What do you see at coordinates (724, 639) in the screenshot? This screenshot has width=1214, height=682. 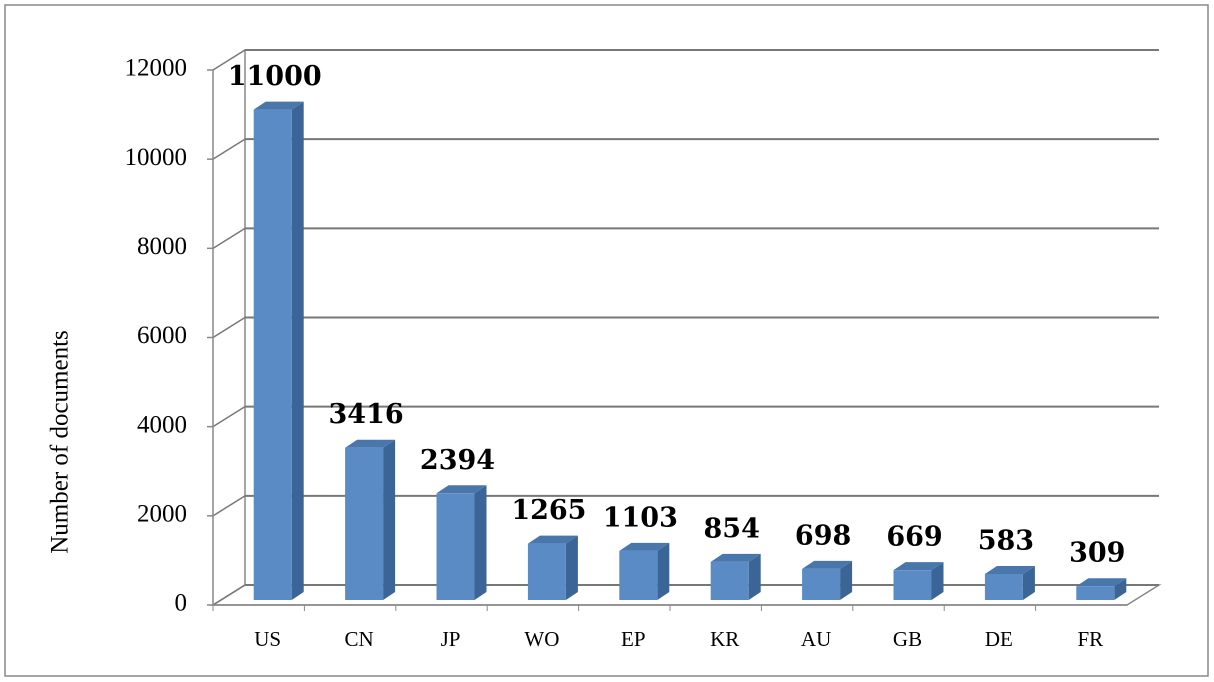 I see `x-tick-label: KR` at bounding box center [724, 639].